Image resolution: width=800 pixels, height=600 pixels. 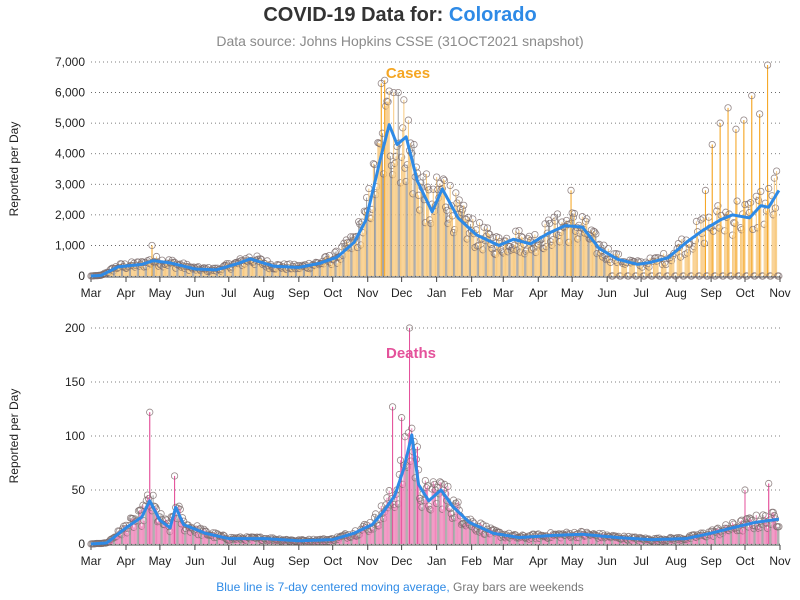 What do you see at coordinates (194, 293) in the screenshot?
I see `x-tick-label: Jun` at bounding box center [194, 293].